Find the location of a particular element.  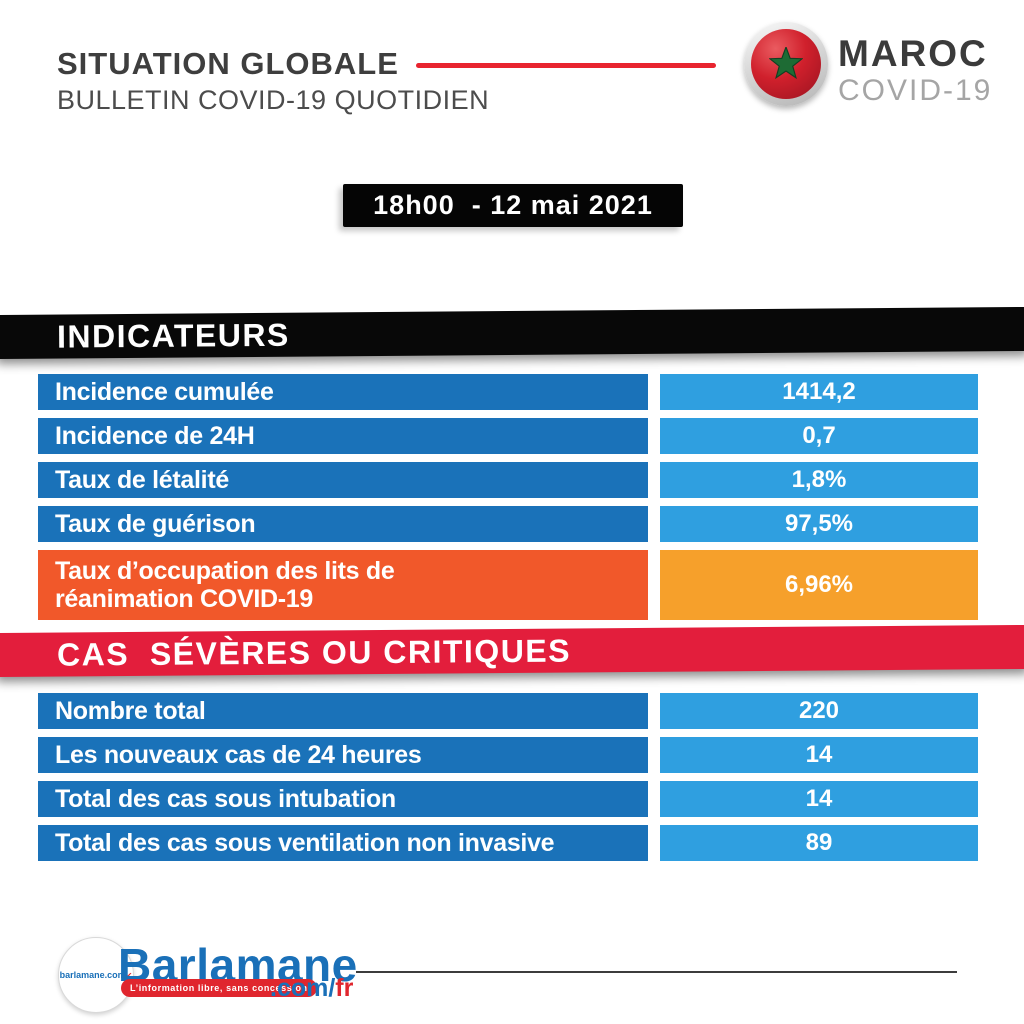

indicator-value: 0,7 is located at coordinates (819, 436).